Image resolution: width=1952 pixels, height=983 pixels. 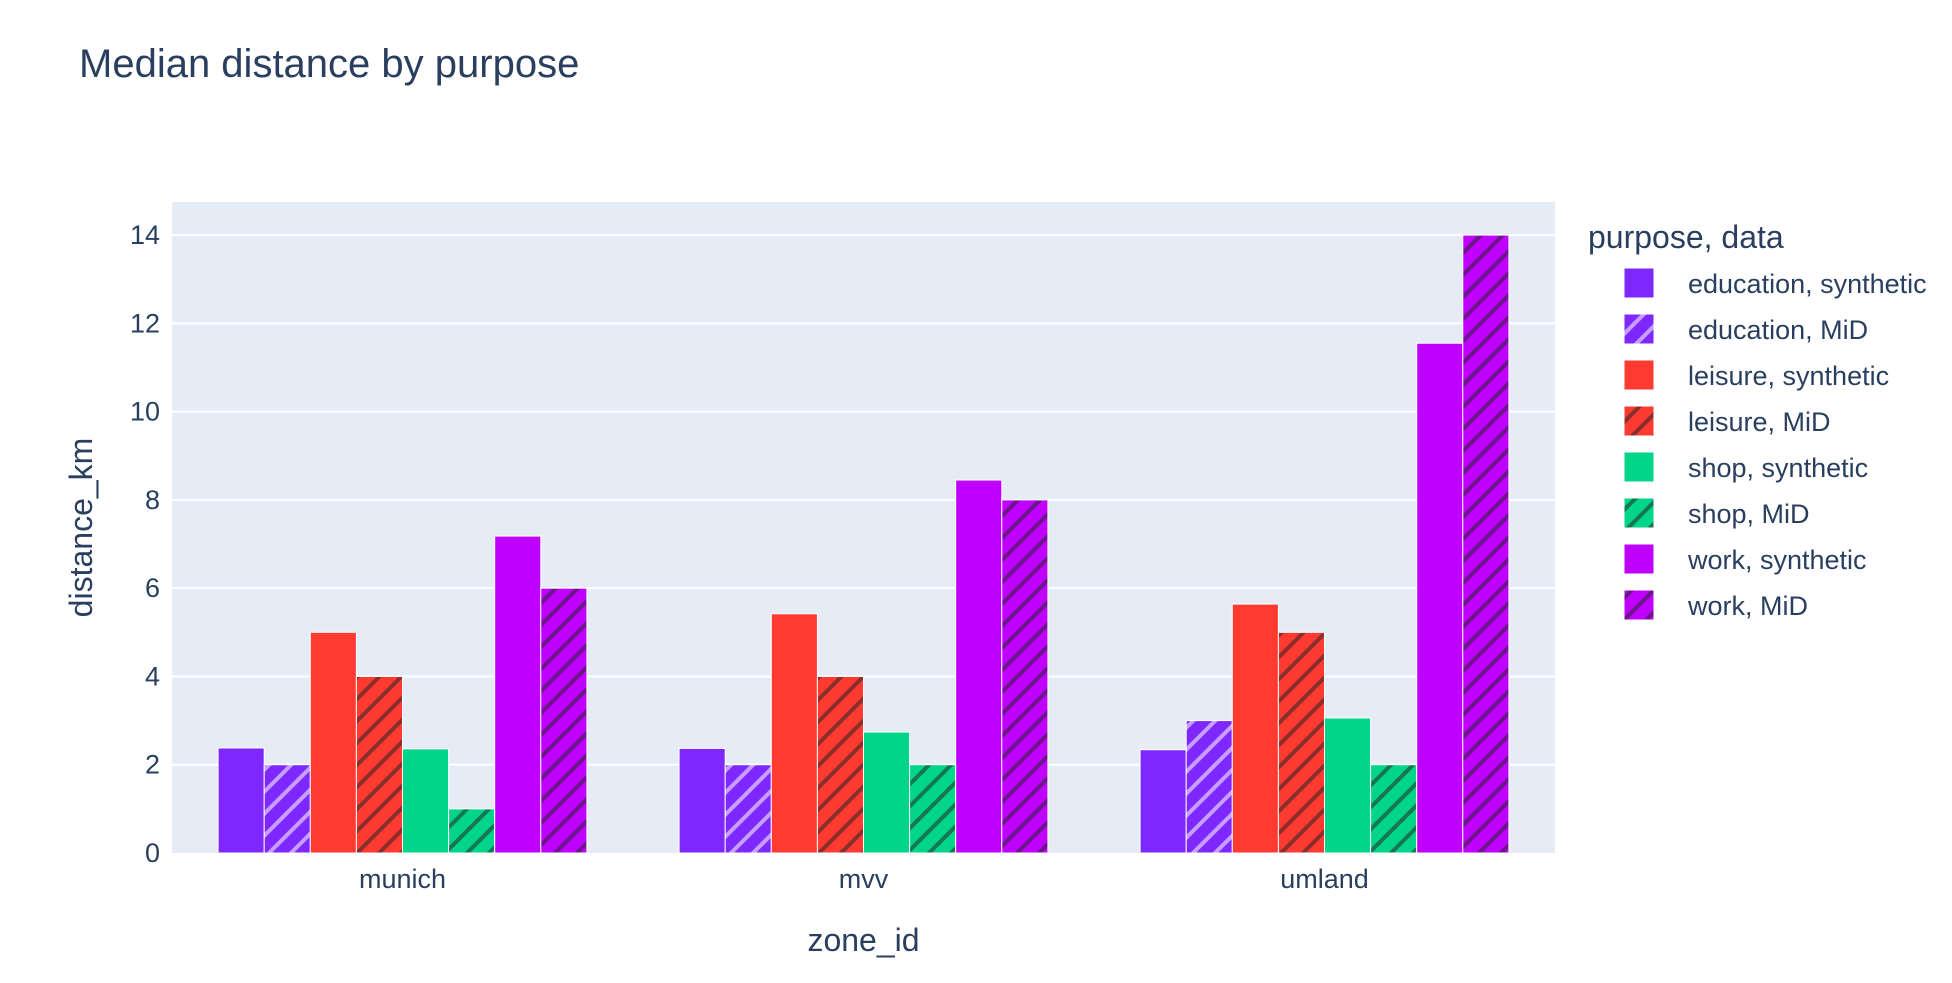 What do you see at coordinates (794, 733) in the screenshot?
I see `bar-leisure-synthetic-mvv` at bounding box center [794, 733].